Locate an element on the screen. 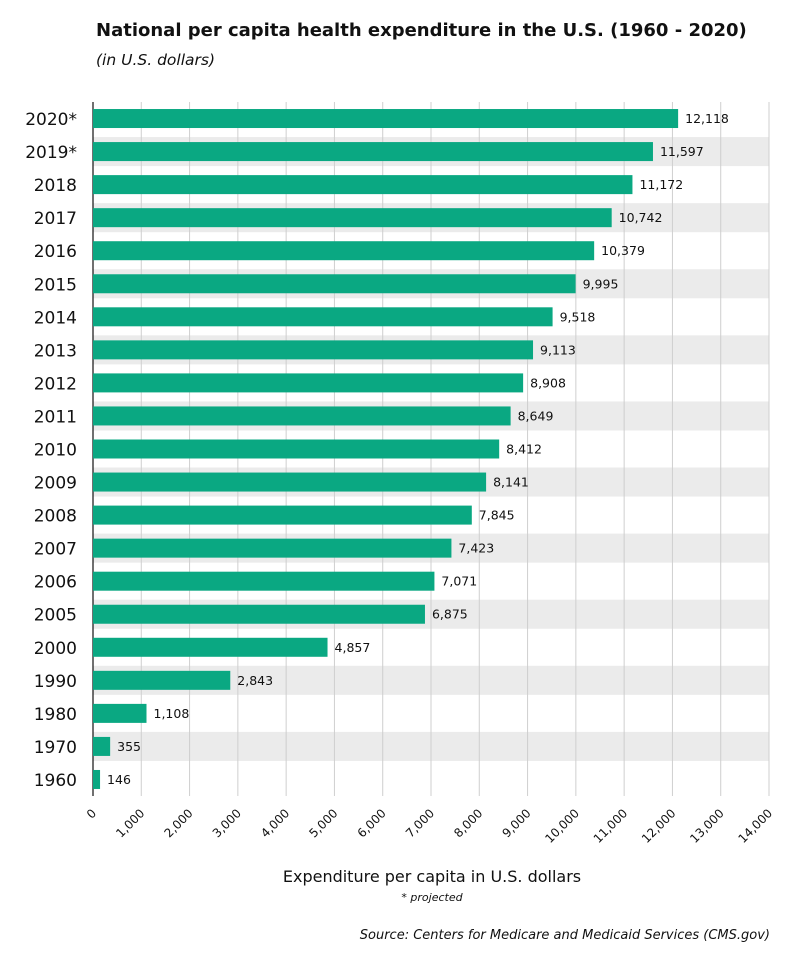 This screenshot has width=800, height=963. category-label: 2015 is located at coordinates (55, 285).